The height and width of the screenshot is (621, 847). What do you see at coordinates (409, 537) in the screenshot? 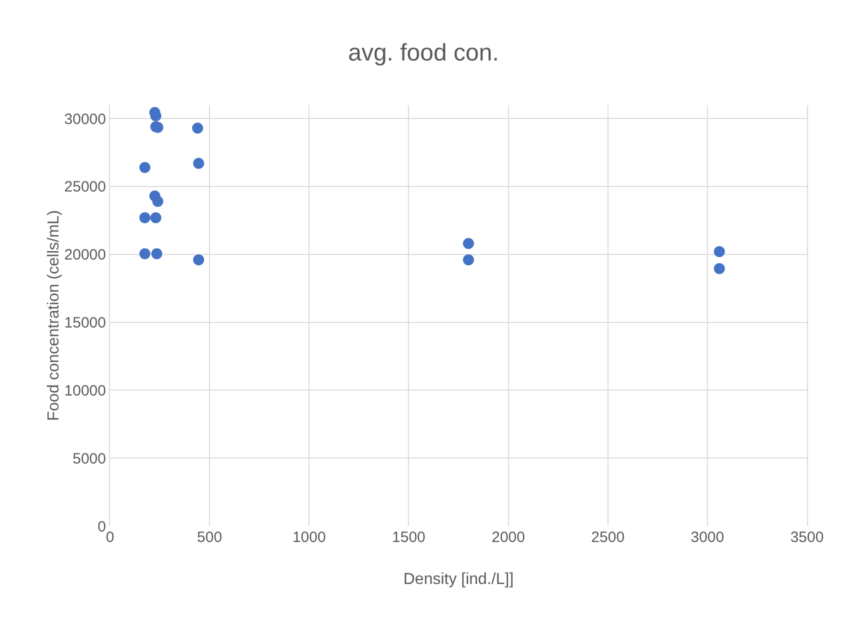
I see `x-tick-label: 1500` at bounding box center [409, 537].